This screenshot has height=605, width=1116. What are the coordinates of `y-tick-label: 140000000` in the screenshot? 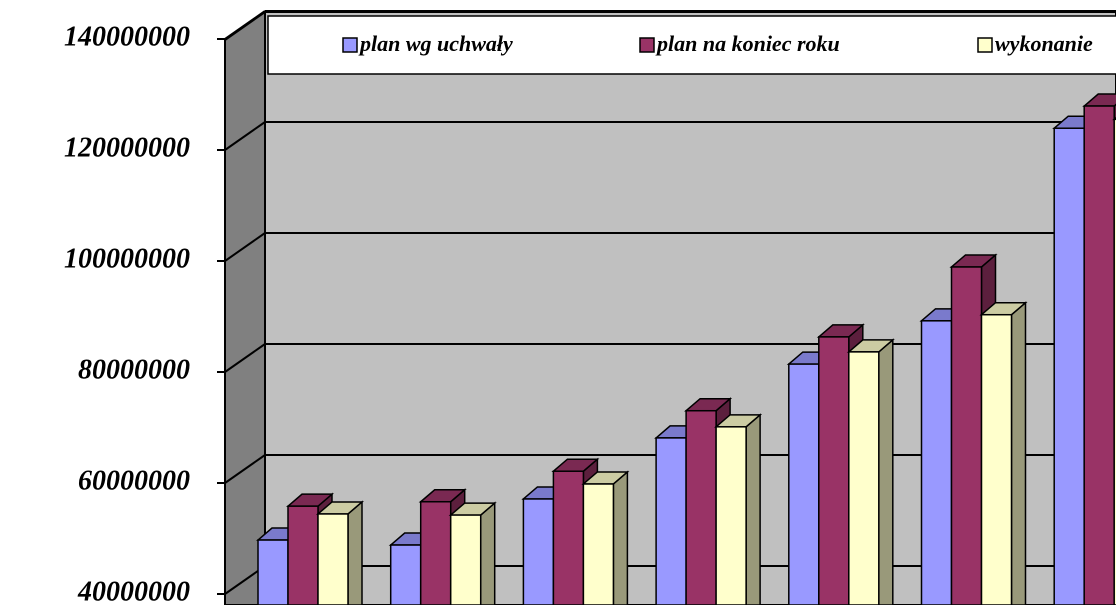 It's located at (127, 36).